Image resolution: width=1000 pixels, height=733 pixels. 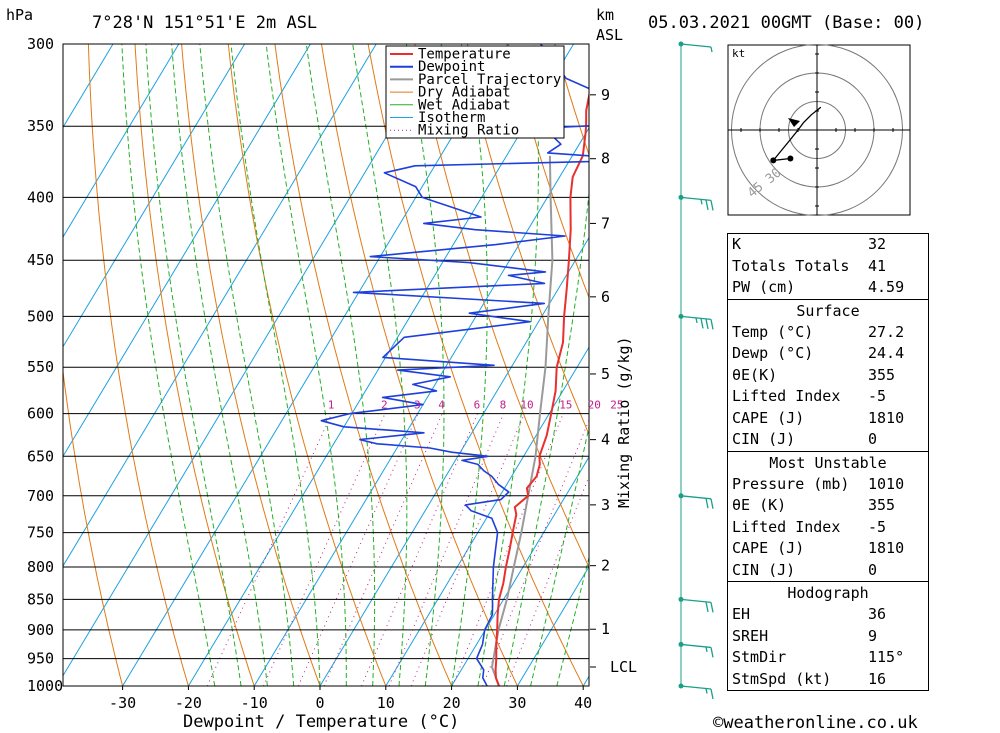 I want to click on km-tick-label: 5, so click(x=605, y=374).